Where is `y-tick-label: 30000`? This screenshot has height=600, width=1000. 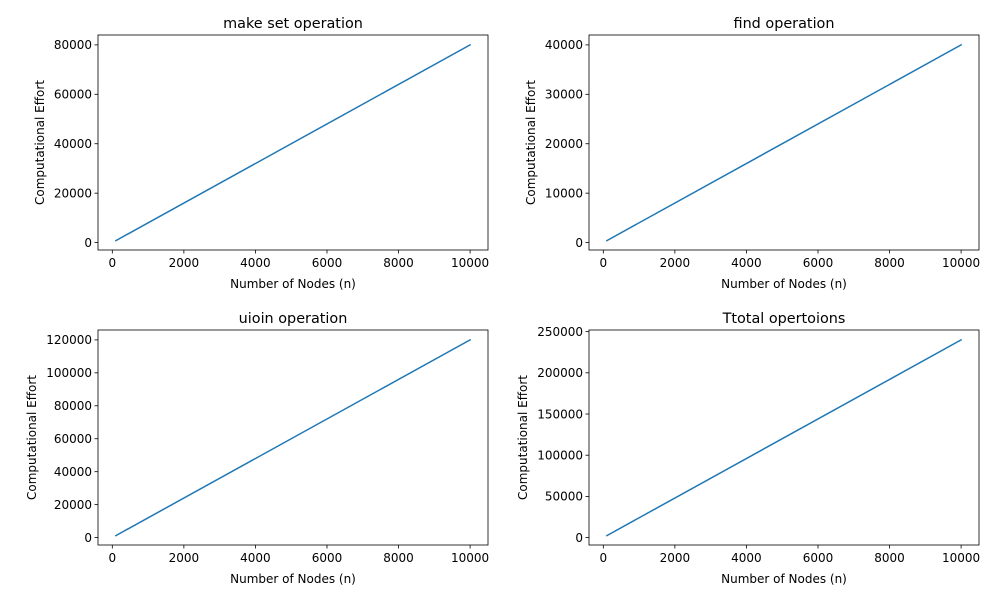
y-tick-label: 30000 is located at coordinates (564, 95).